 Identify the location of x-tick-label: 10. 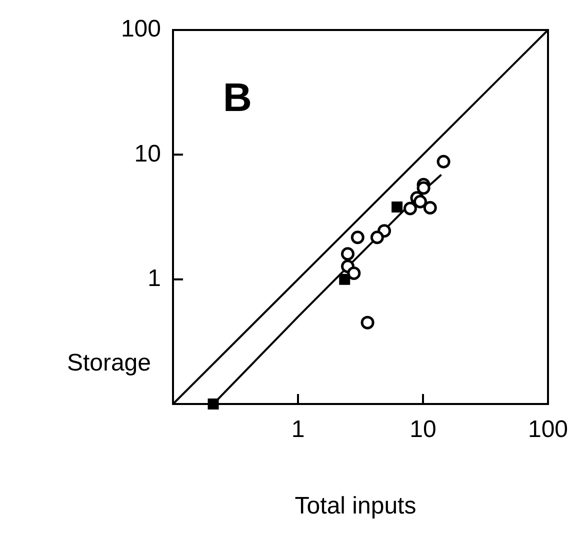
(423, 430).